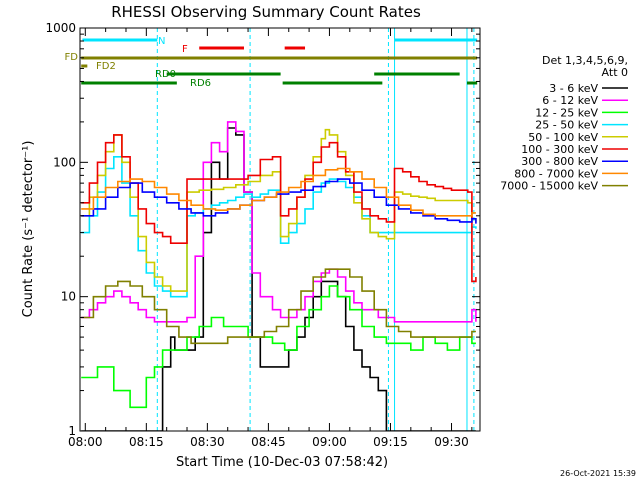 The image size is (640, 480). Describe the element at coordinates (185, 49) in the screenshot. I see `flag-label-f: F` at that location.